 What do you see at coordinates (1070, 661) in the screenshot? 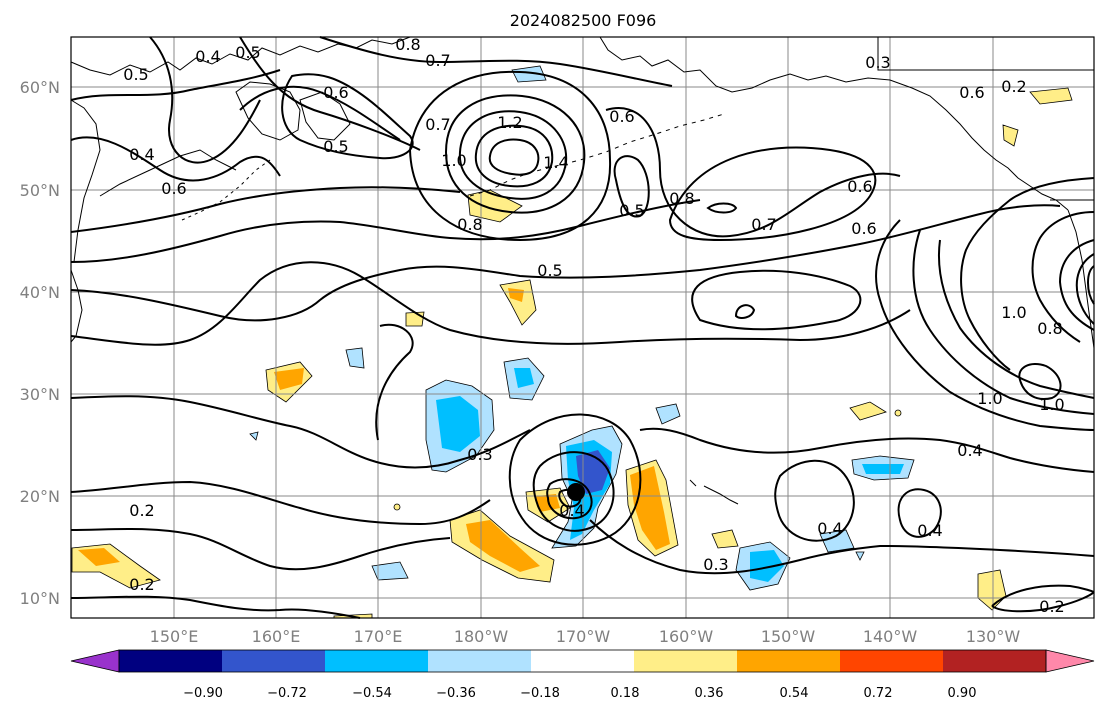
I see `colorbar-extend-max` at bounding box center [1070, 661].